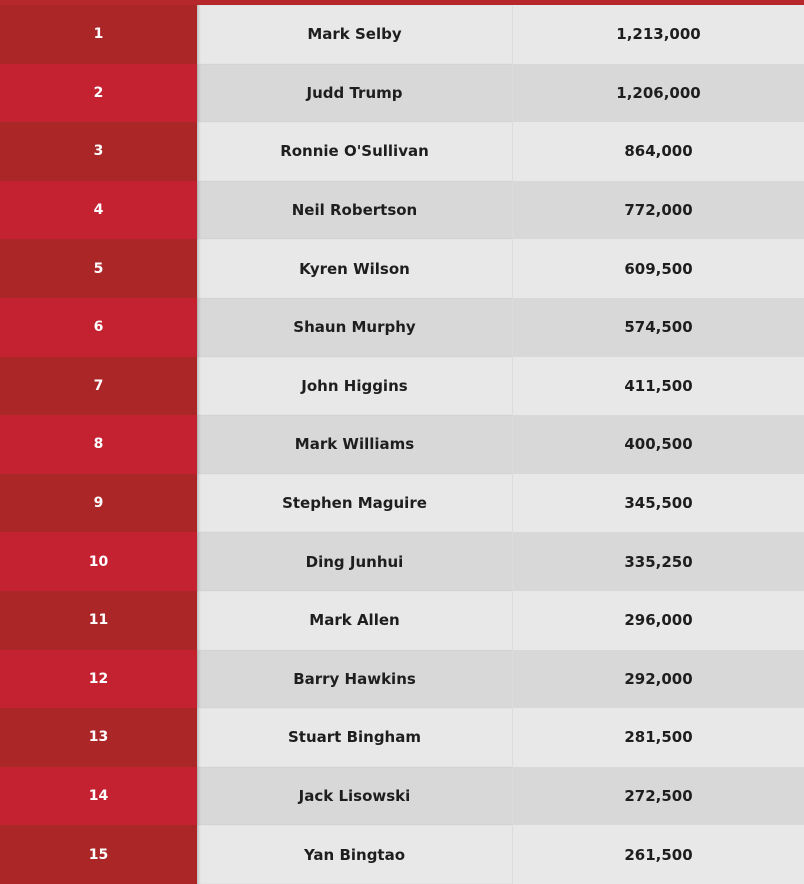  I want to click on prize-money-cell: 609,500, so click(658, 268).